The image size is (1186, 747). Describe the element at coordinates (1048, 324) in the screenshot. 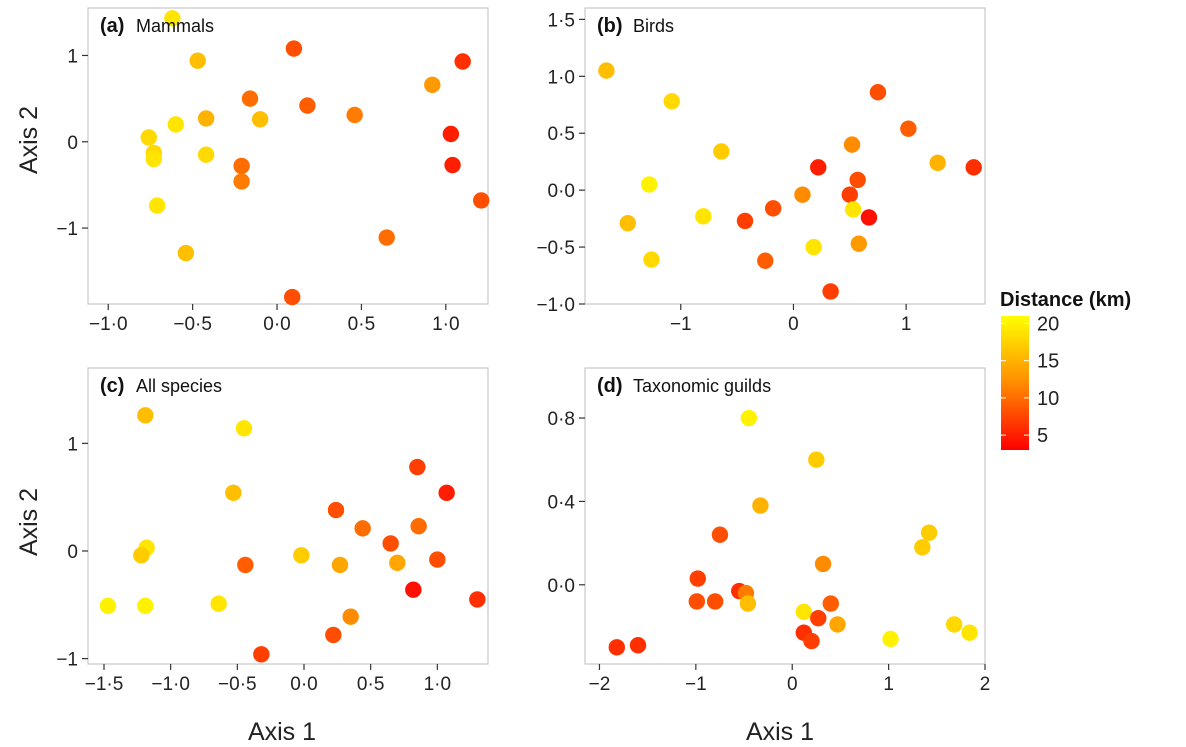

I see `legend-tick-label: 20` at that location.